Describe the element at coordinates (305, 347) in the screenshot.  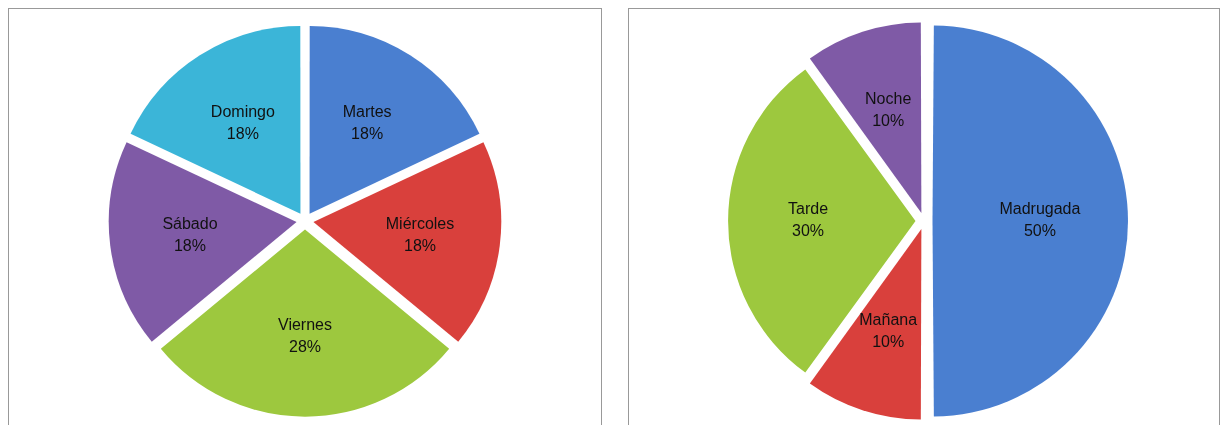
I see `data-label: 28%` at that location.